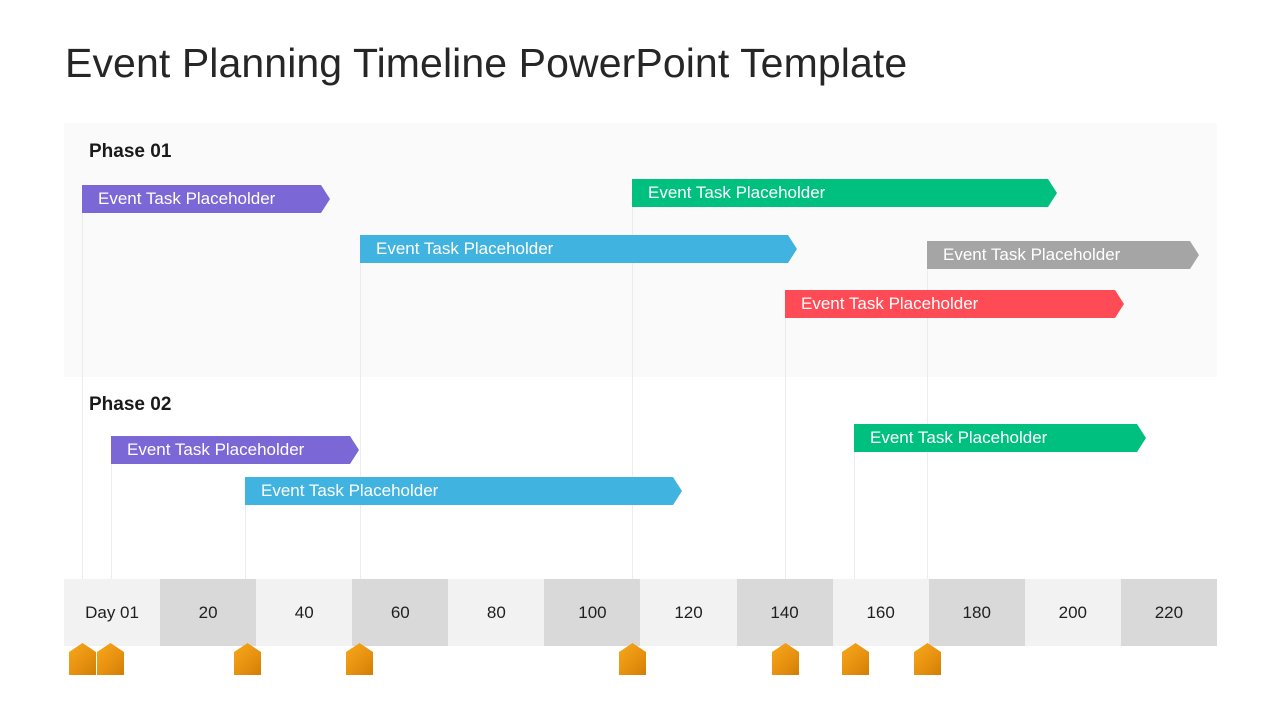 Image resolution: width=1280 pixels, height=720 pixels. What do you see at coordinates (400, 612) in the screenshot?
I see `axis-cell-60: 60` at bounding box center [400, 612].